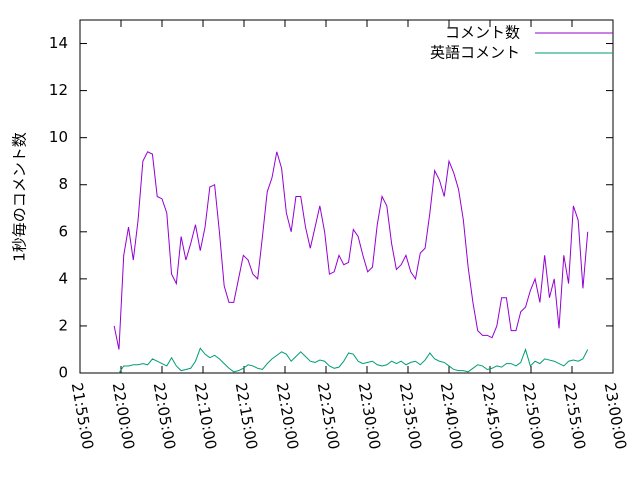 Image resolution: width=640 pixels, height=480 pixels. What do you see at coordinates (574, 415) in the screenshot?
I see `x-tick-label: 22:55:00` at bounding box center [574, 415].